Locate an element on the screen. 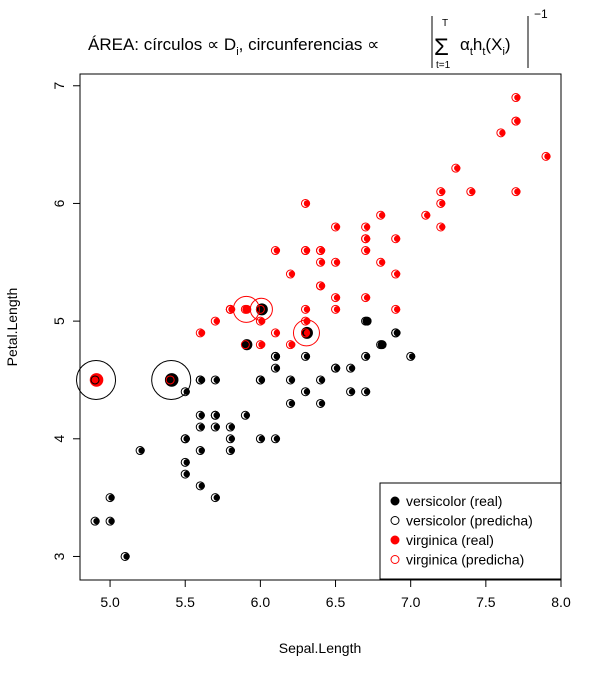  title-prefix-subscript: i is located at coordinates (237, 52).